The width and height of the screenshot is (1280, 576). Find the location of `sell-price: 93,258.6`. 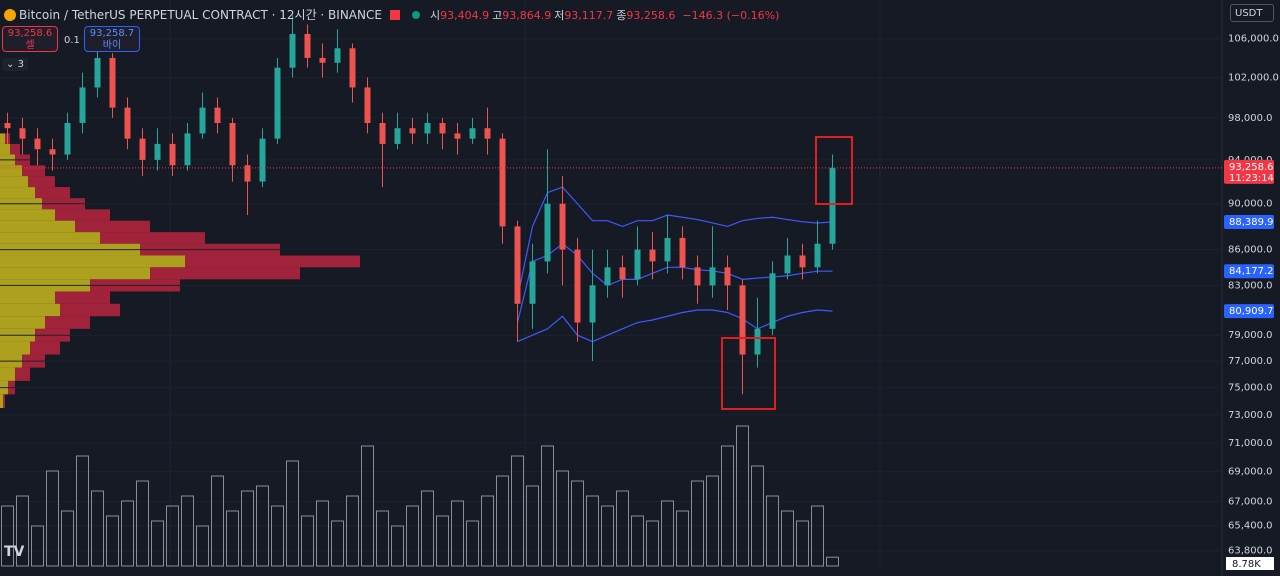

sell-price: 93,258.6 is located at coordinates (30, 33).